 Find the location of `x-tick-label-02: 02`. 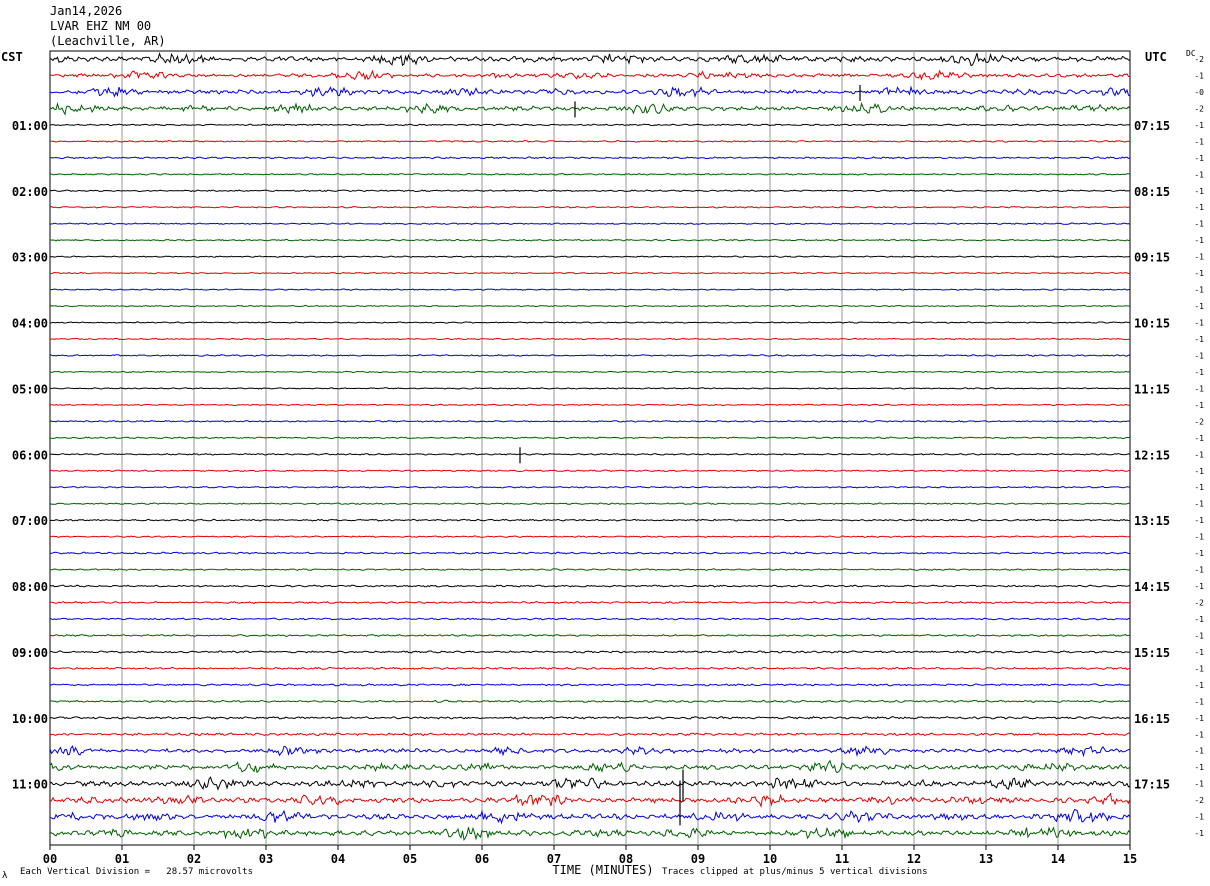

x-tick-label-02: 02 is located at coordinates (194, 859).